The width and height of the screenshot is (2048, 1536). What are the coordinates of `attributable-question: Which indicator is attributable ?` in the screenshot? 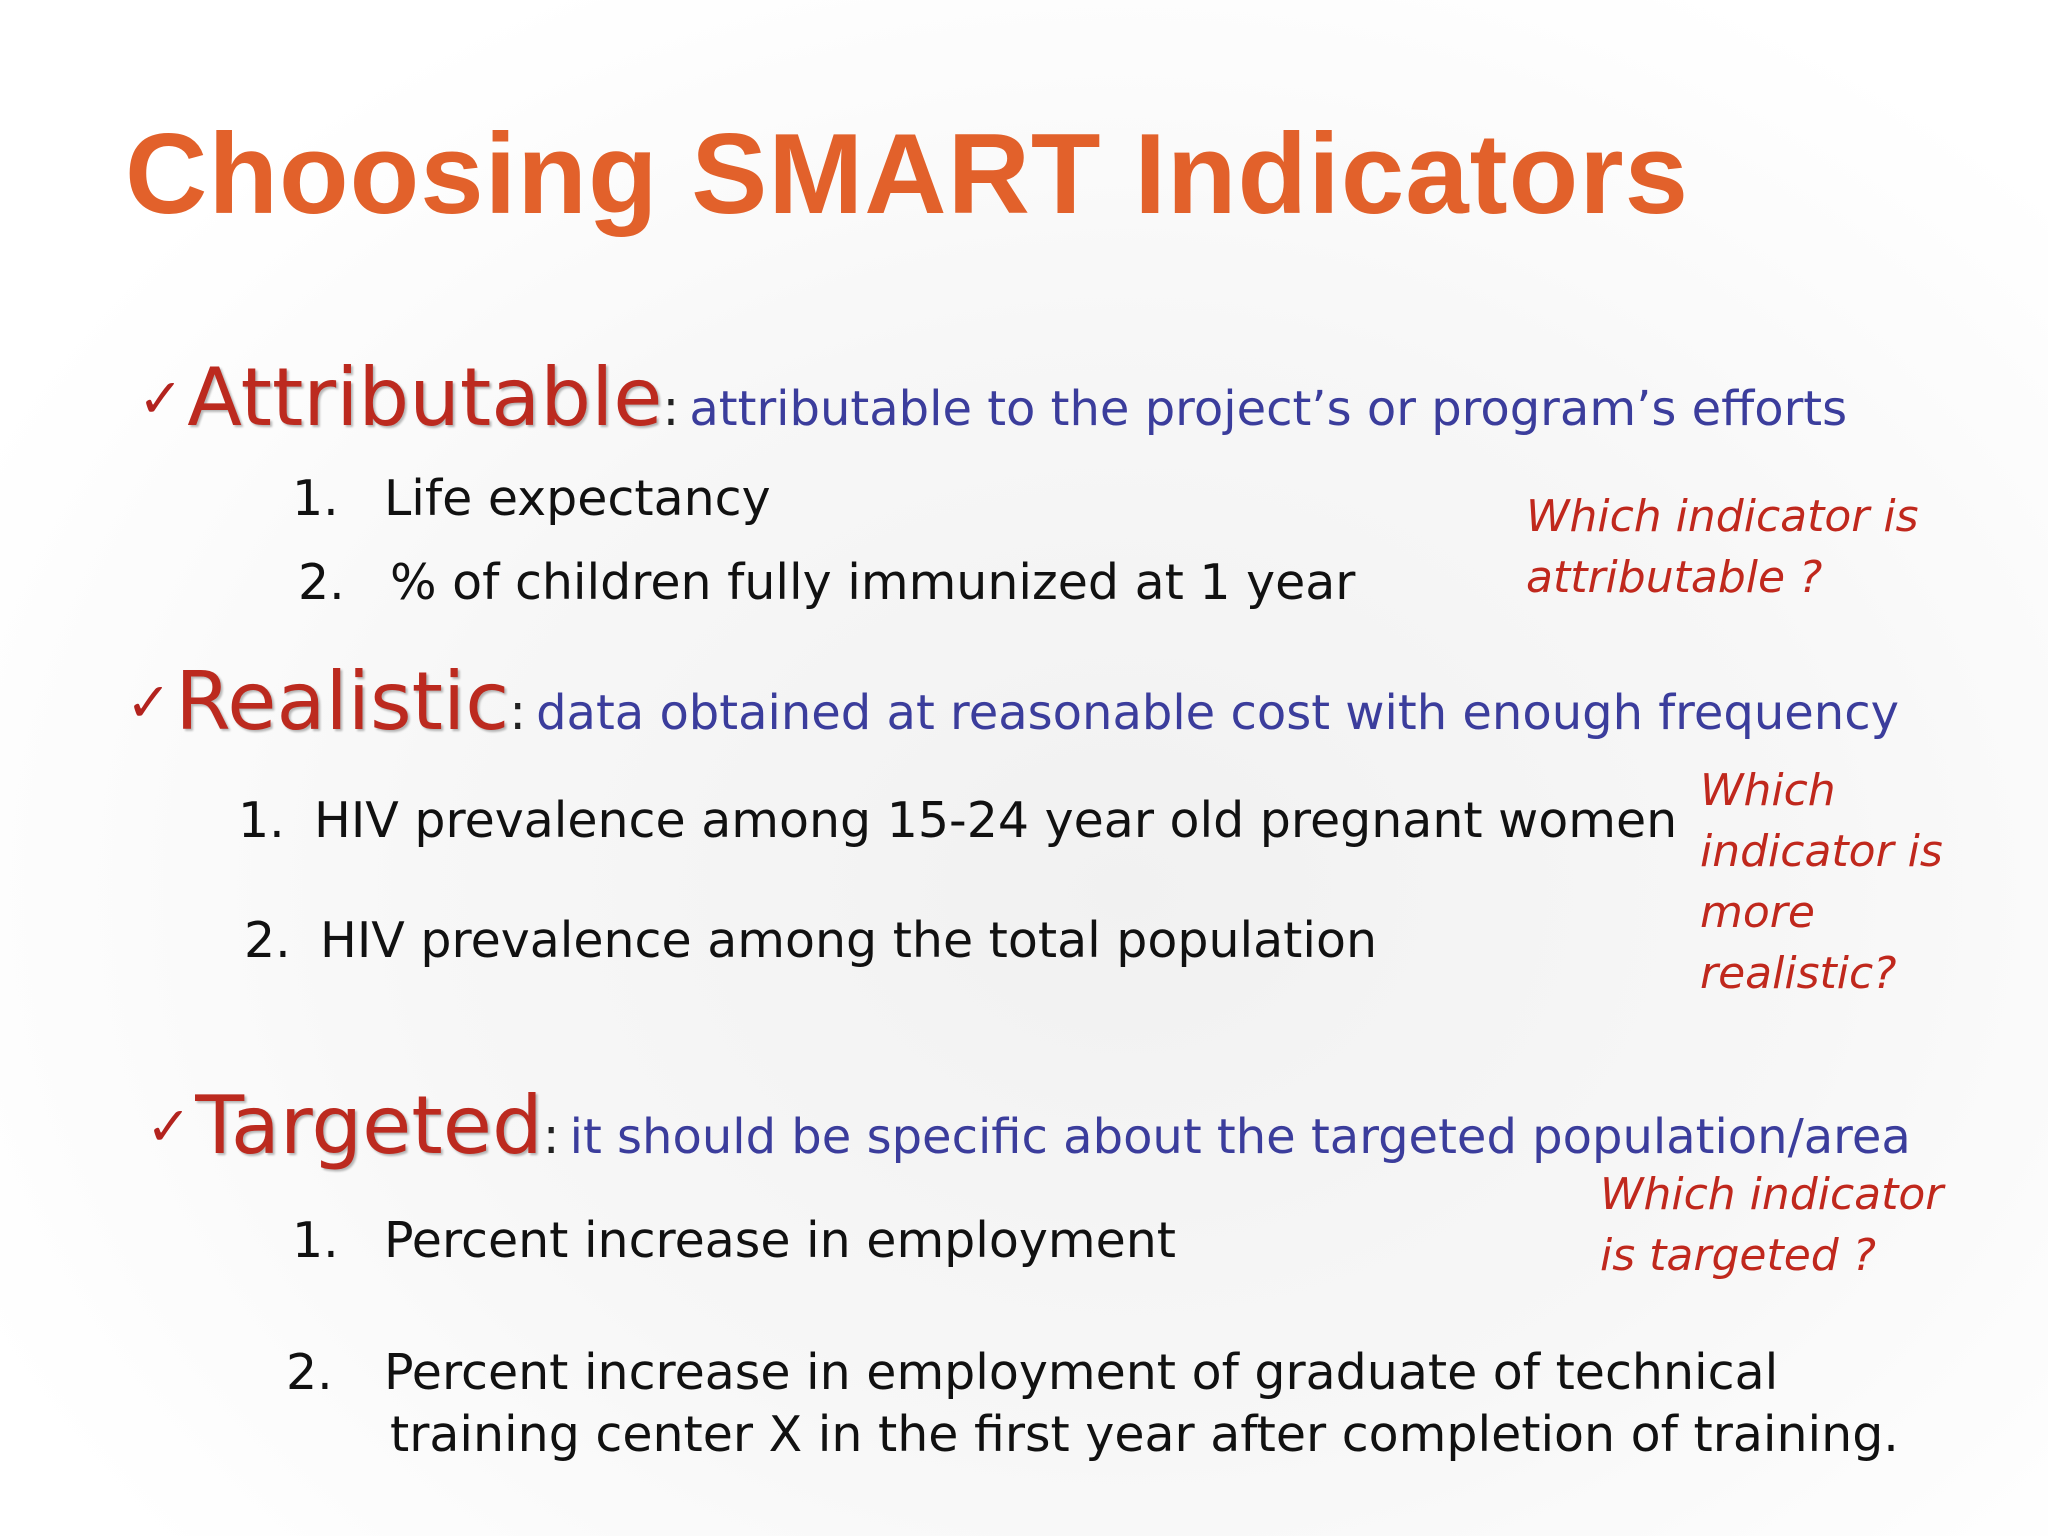 It's located at (1722, 547).